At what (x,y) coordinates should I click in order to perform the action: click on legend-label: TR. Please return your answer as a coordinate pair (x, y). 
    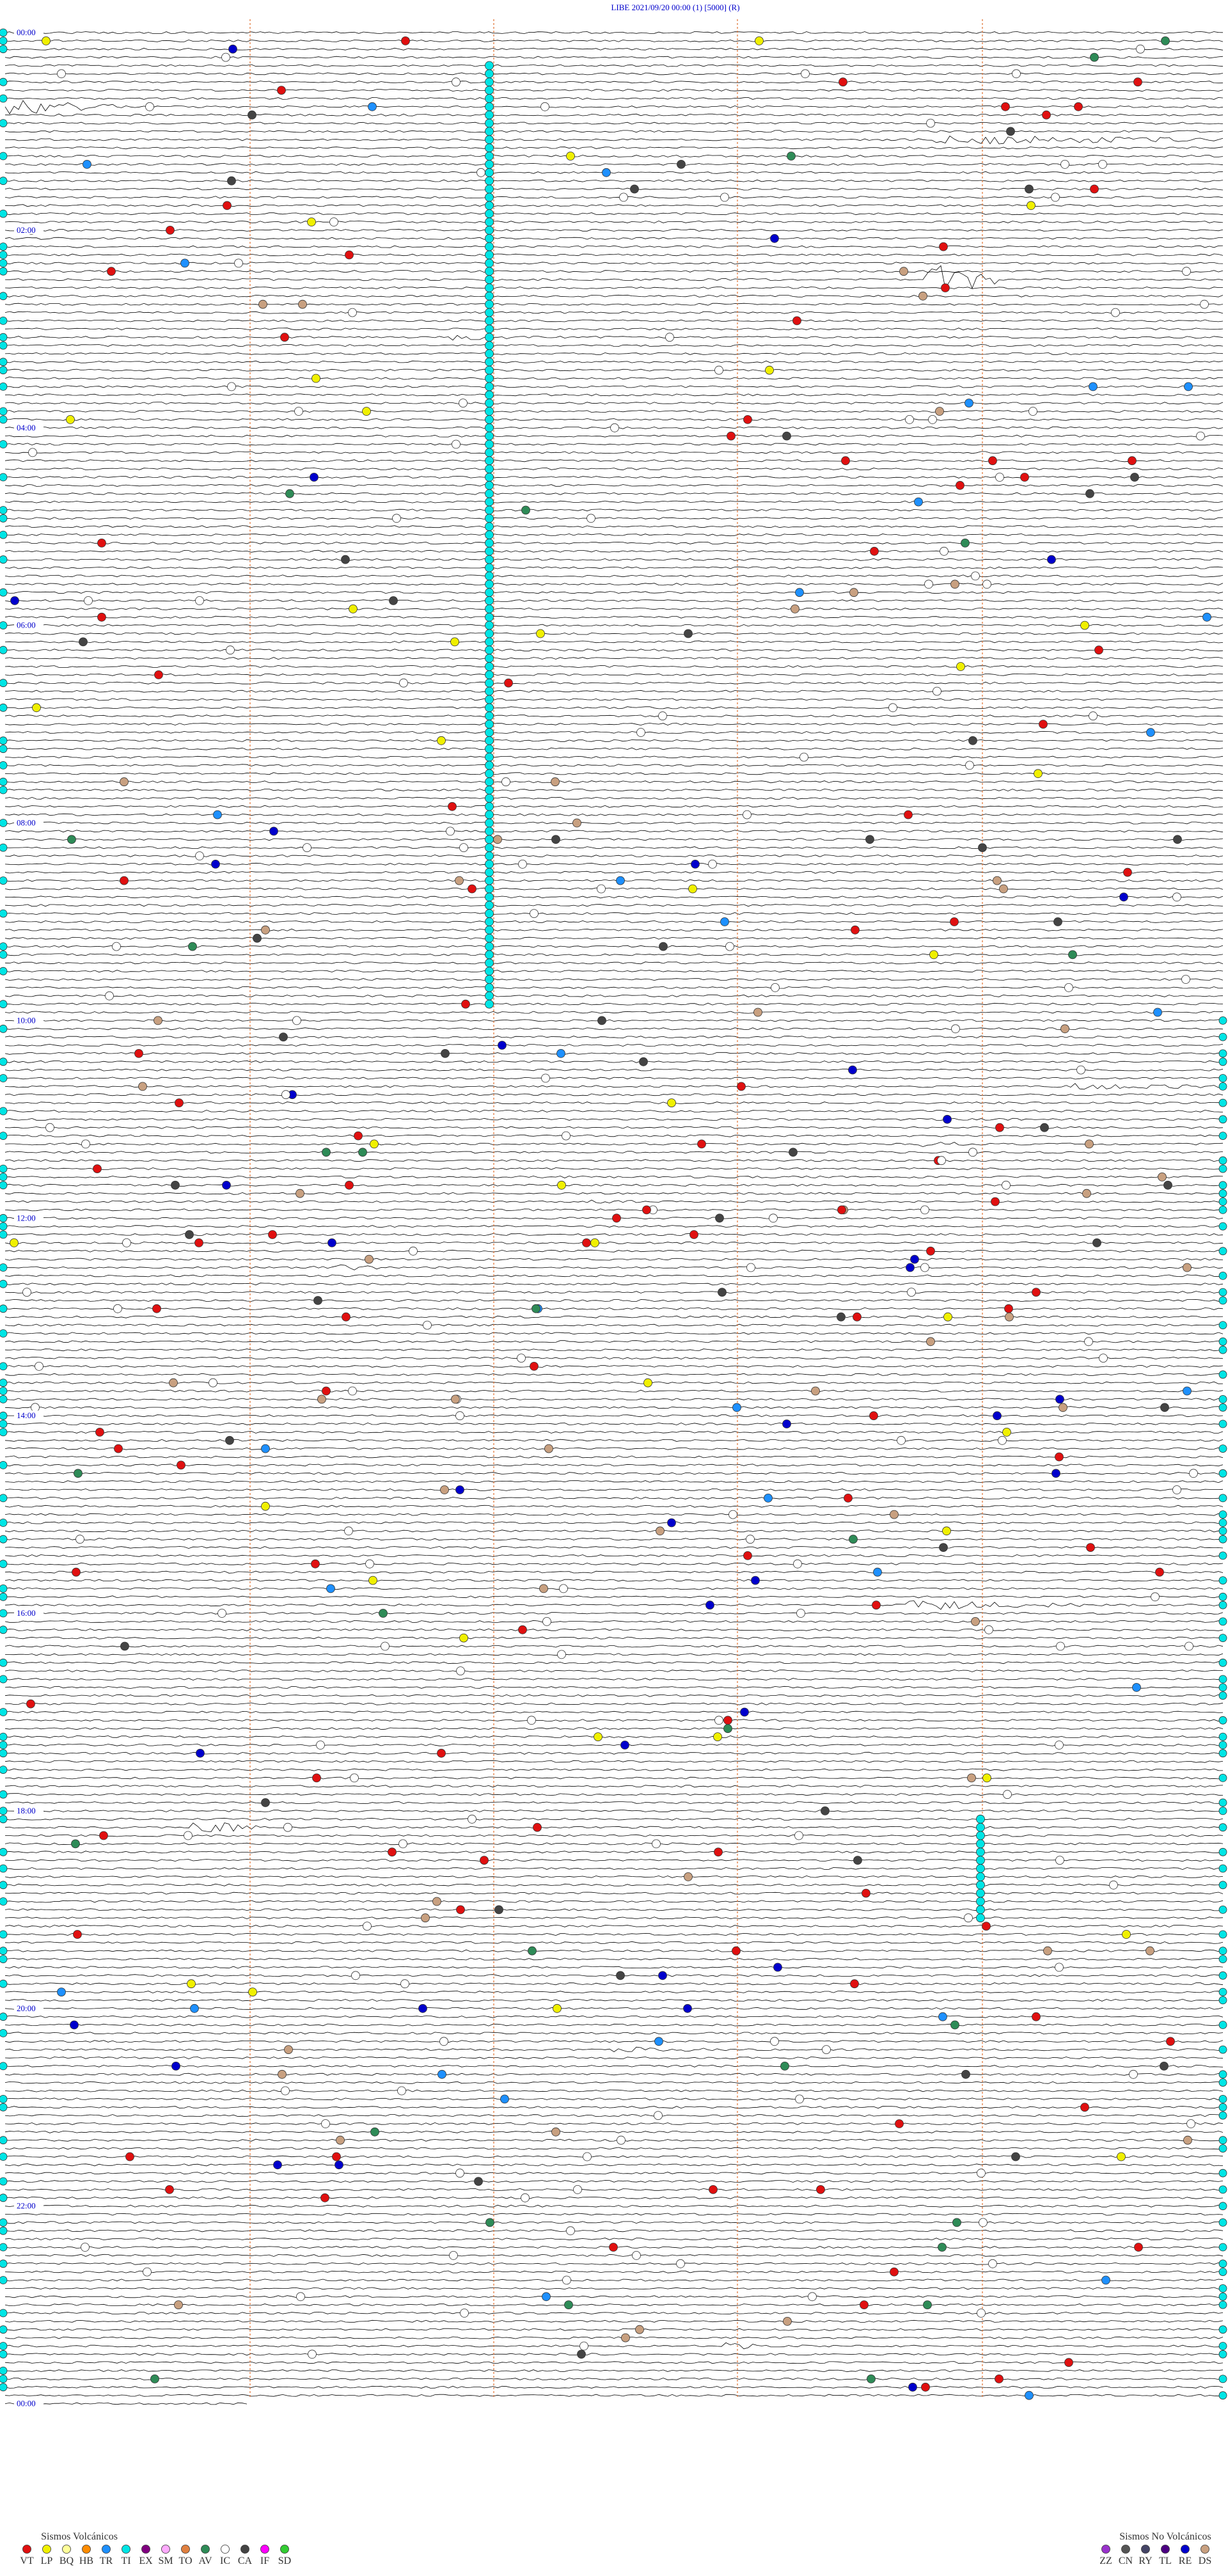
    Looking at the image, I should click on (106, 2561).